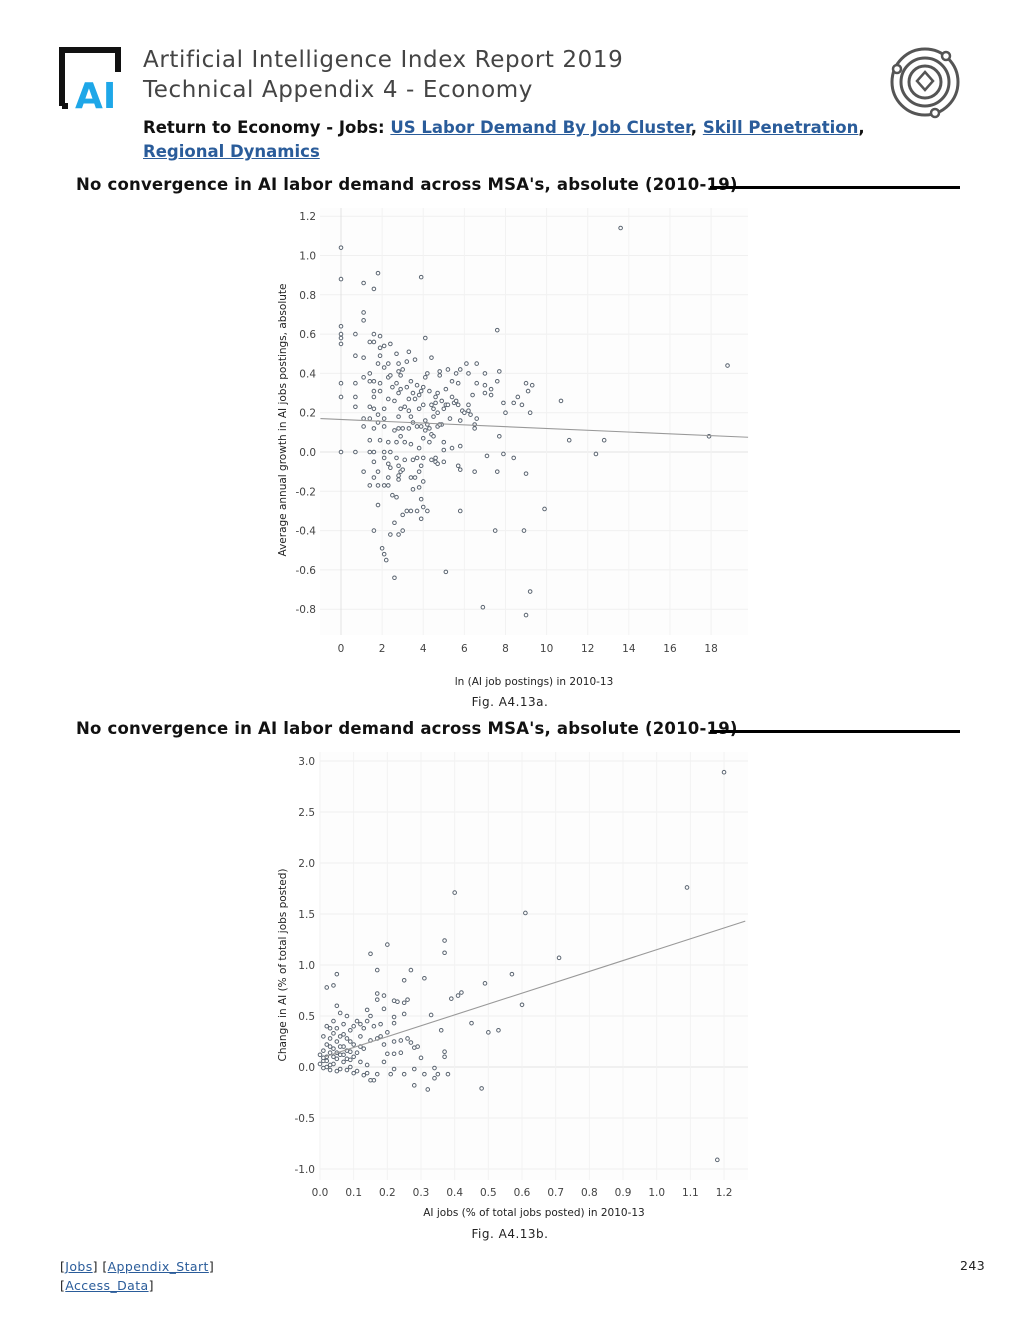 The height and width of the screenshot is (1320, 1020). Describe the element at coordinates (555, 1193) in the screenshot. I see `x-tick-label: 0.7` at that location.